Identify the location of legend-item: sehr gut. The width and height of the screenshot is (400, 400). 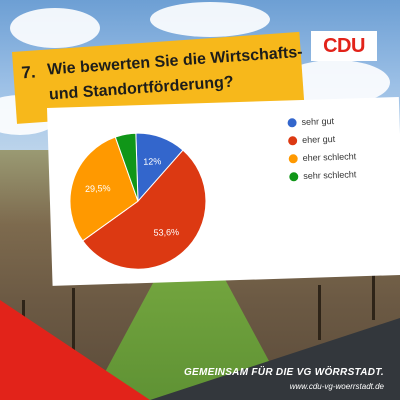
(321, 121).